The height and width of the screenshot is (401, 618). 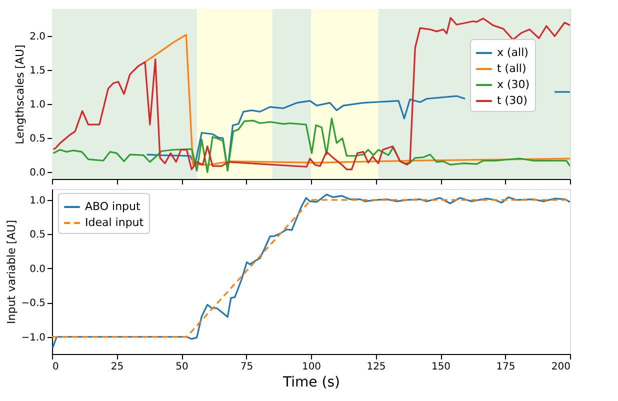 I want to click on line-series, so click(x=311, y=145).